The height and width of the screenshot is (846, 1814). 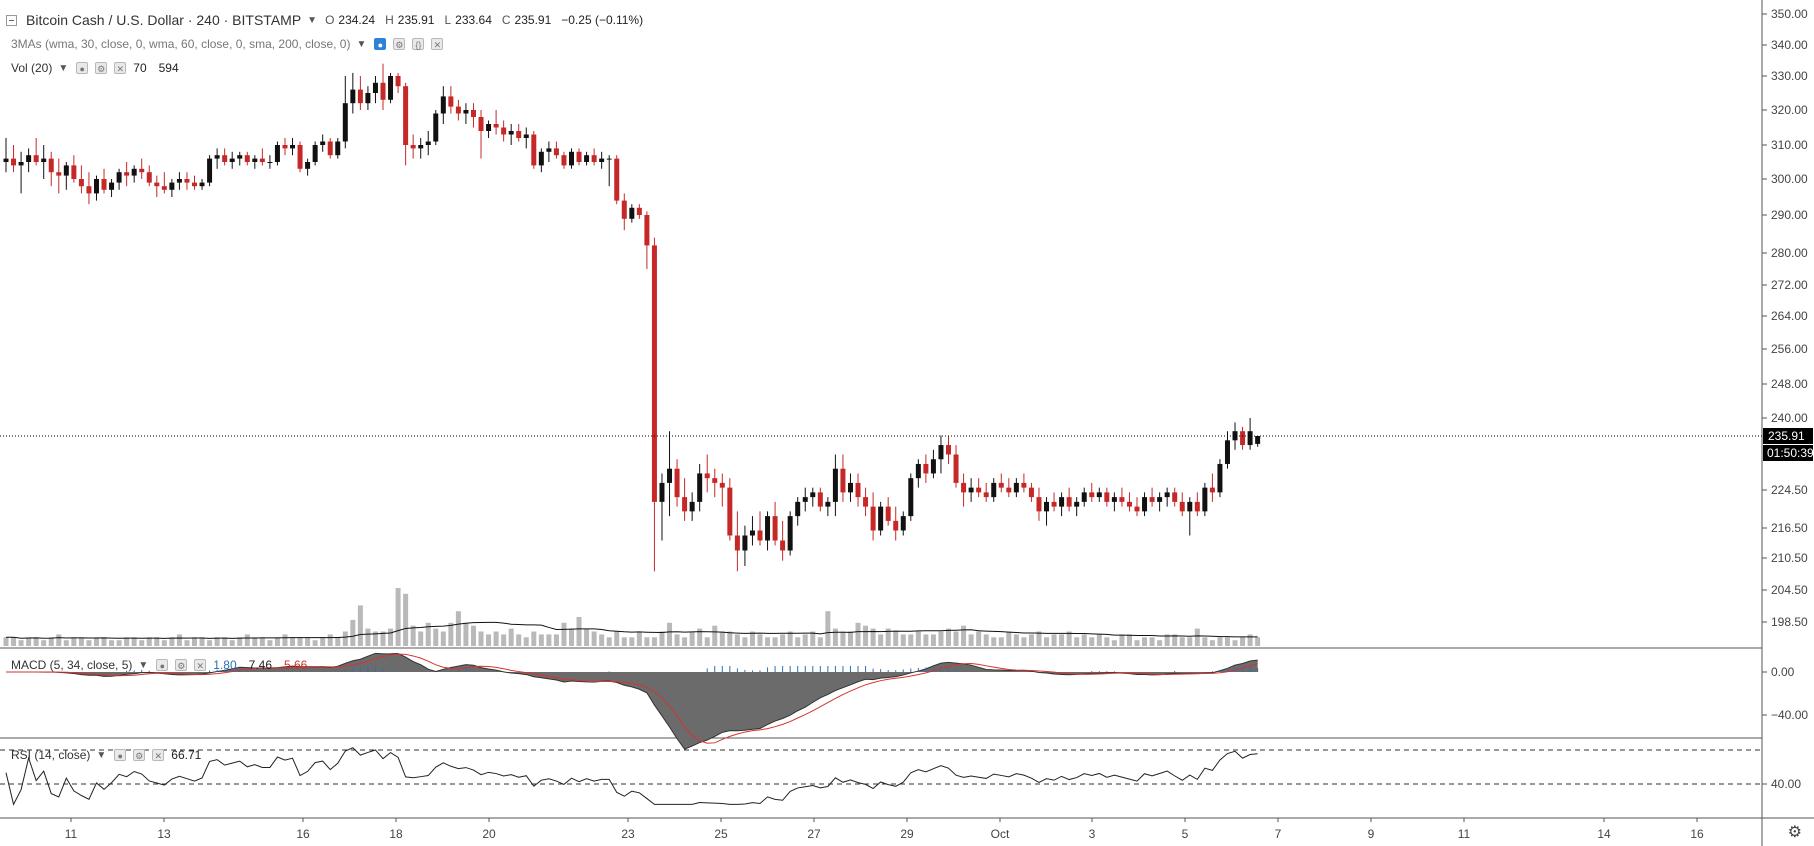 What do you see at coordinates (32, 68) in the screenshot?
I see `vol-label: Vol (20)` at bounding box center [32, 68].